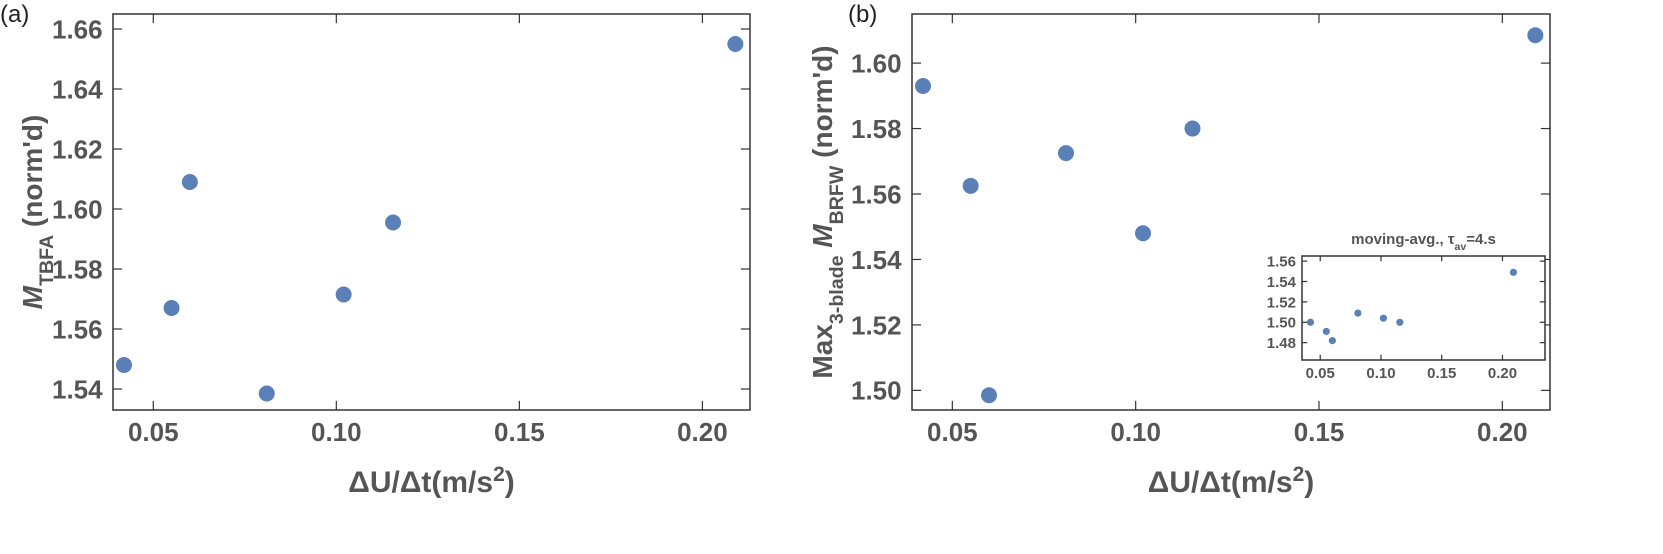 The width and height of the screenshot is (1663, 554). What do you see at coordinates (837, 289) in the screenshot?
I see `label-part: 3-blade` at bounding box center [837, 289].